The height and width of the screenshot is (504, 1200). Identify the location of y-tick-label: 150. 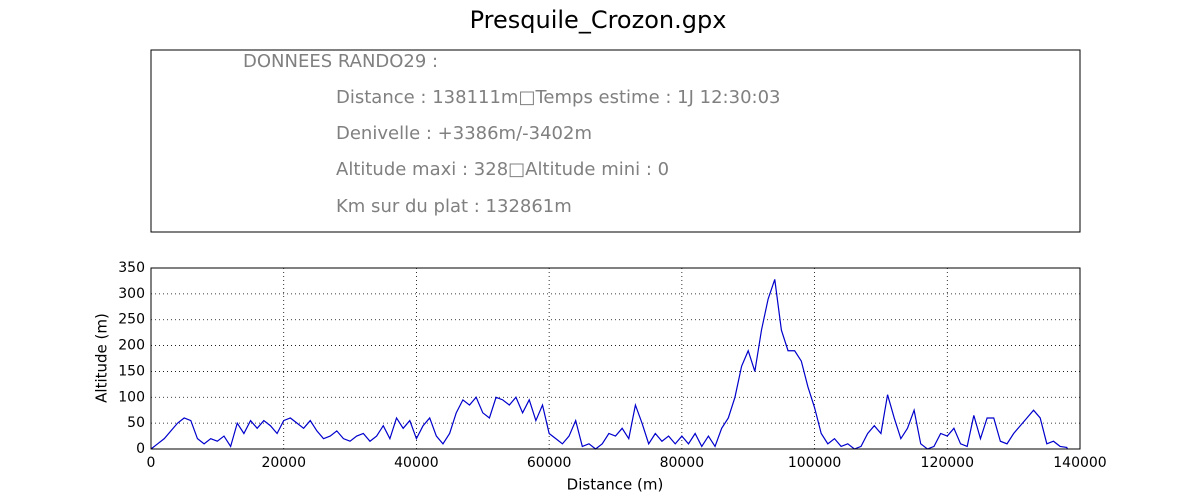
(131, 371).